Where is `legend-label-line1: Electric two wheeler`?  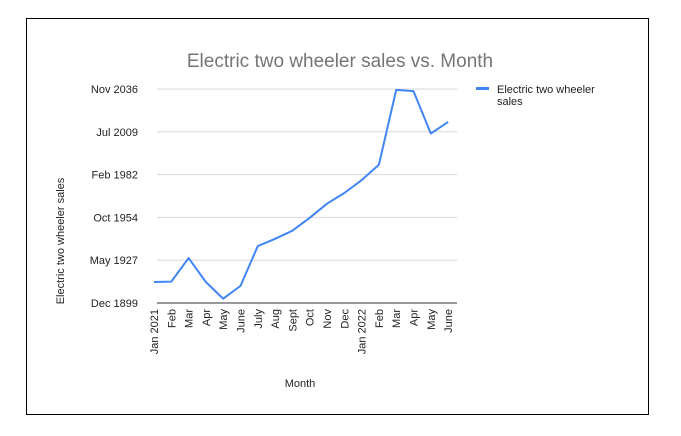
legend-label-line1: Electric two wheeler is located at coordinates (546, 90).